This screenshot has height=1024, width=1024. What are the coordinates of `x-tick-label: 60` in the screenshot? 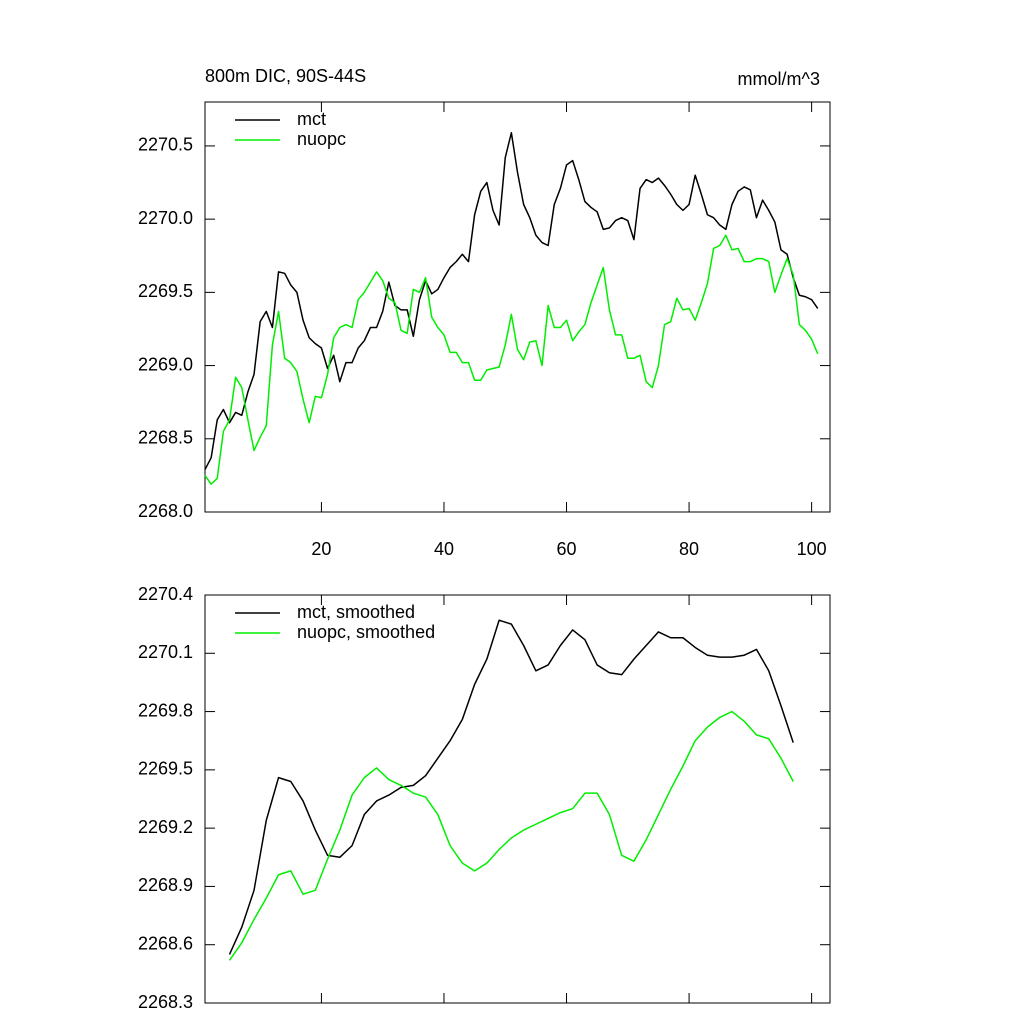 It's located at (567, 549).